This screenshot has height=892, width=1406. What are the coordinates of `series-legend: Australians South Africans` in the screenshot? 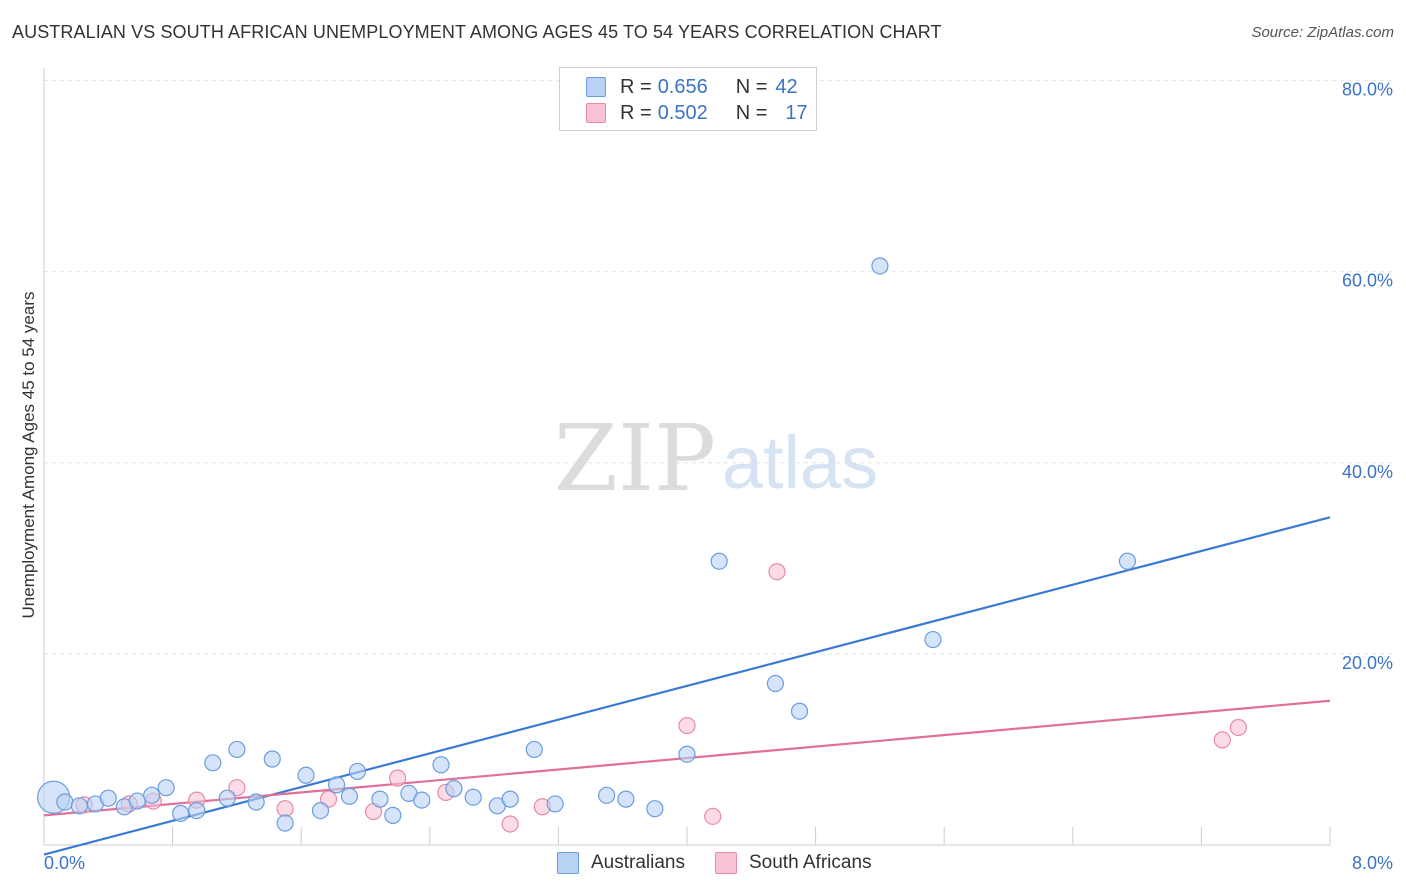 It's located at (729, 863).